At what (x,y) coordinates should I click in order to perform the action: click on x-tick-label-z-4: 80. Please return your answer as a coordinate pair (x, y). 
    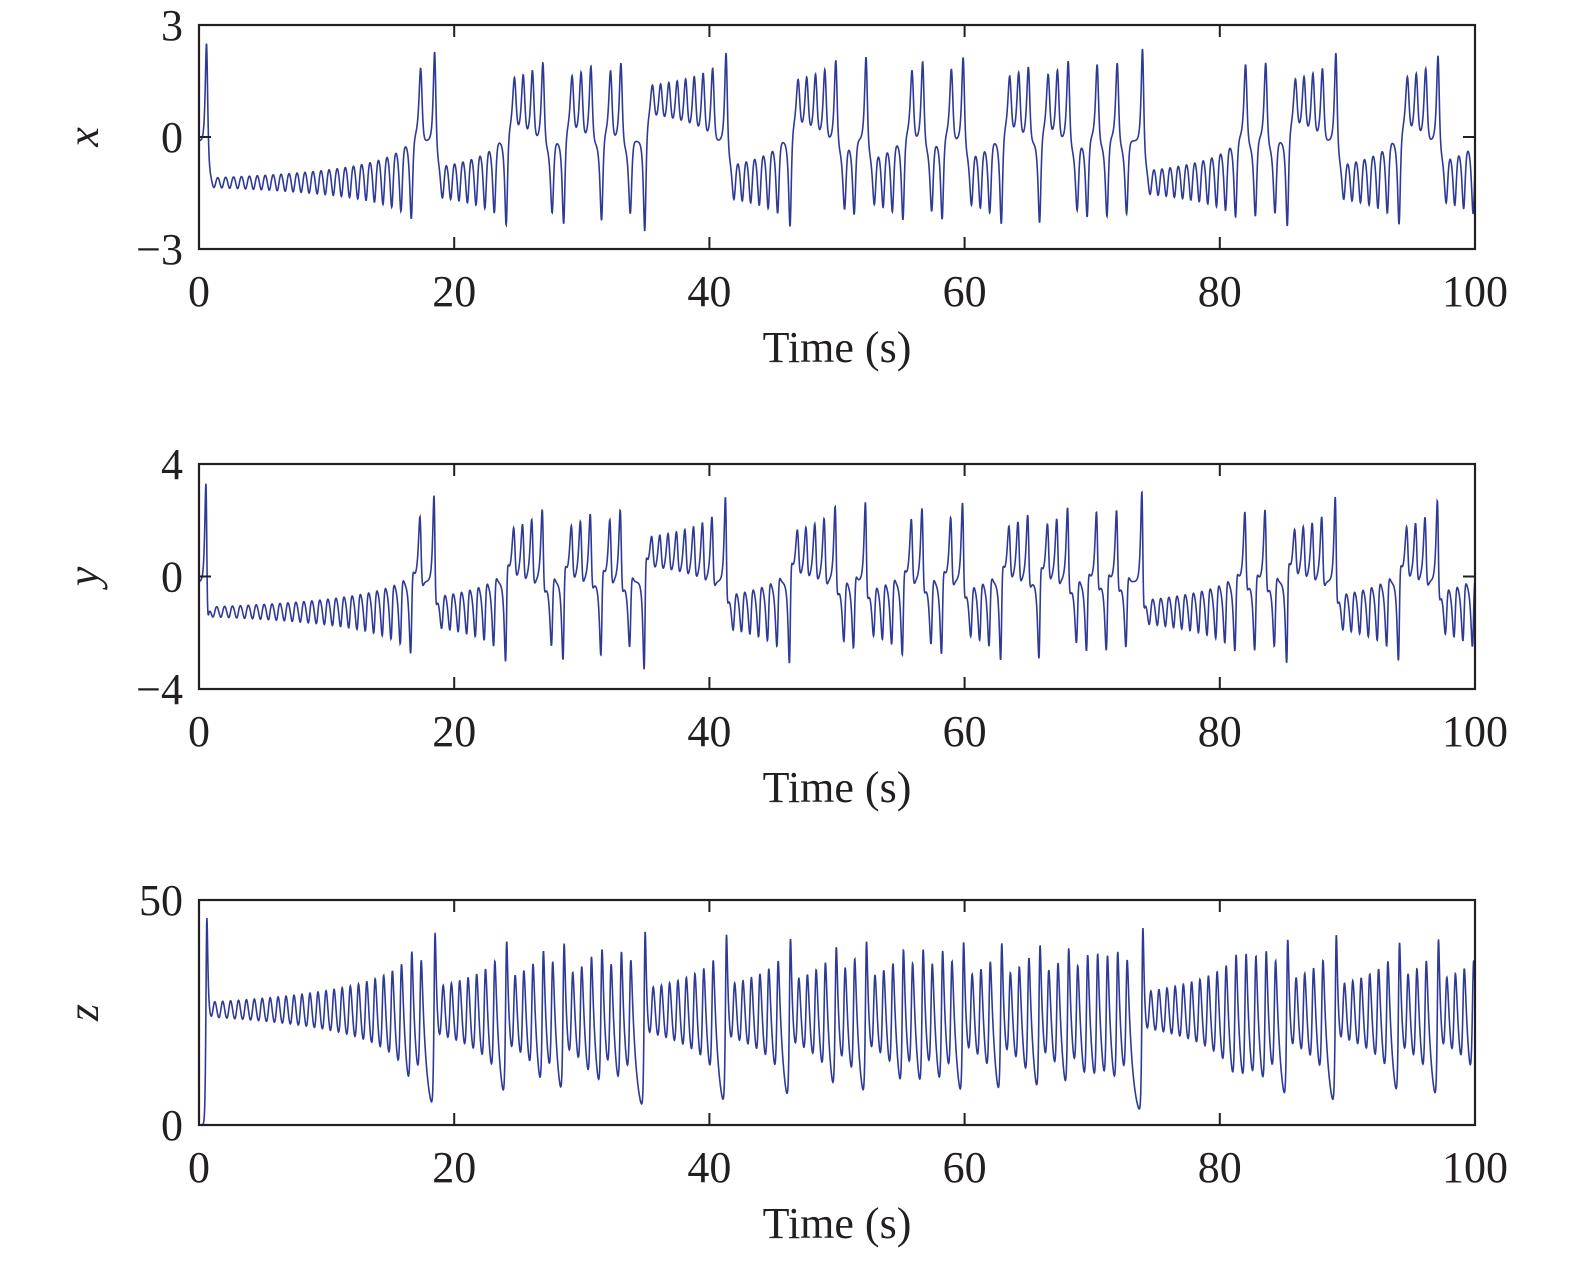
    Looking at the image, I should click on (1220, 1167).